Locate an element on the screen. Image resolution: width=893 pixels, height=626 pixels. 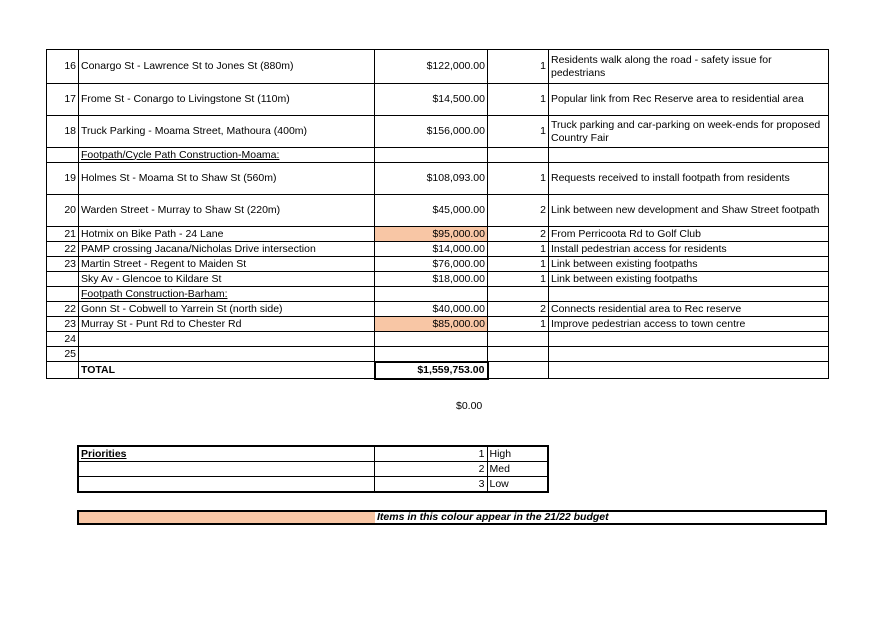
row-name: Hotmix on Bike Path - 24 Lane is located at coordinates (226, 234).